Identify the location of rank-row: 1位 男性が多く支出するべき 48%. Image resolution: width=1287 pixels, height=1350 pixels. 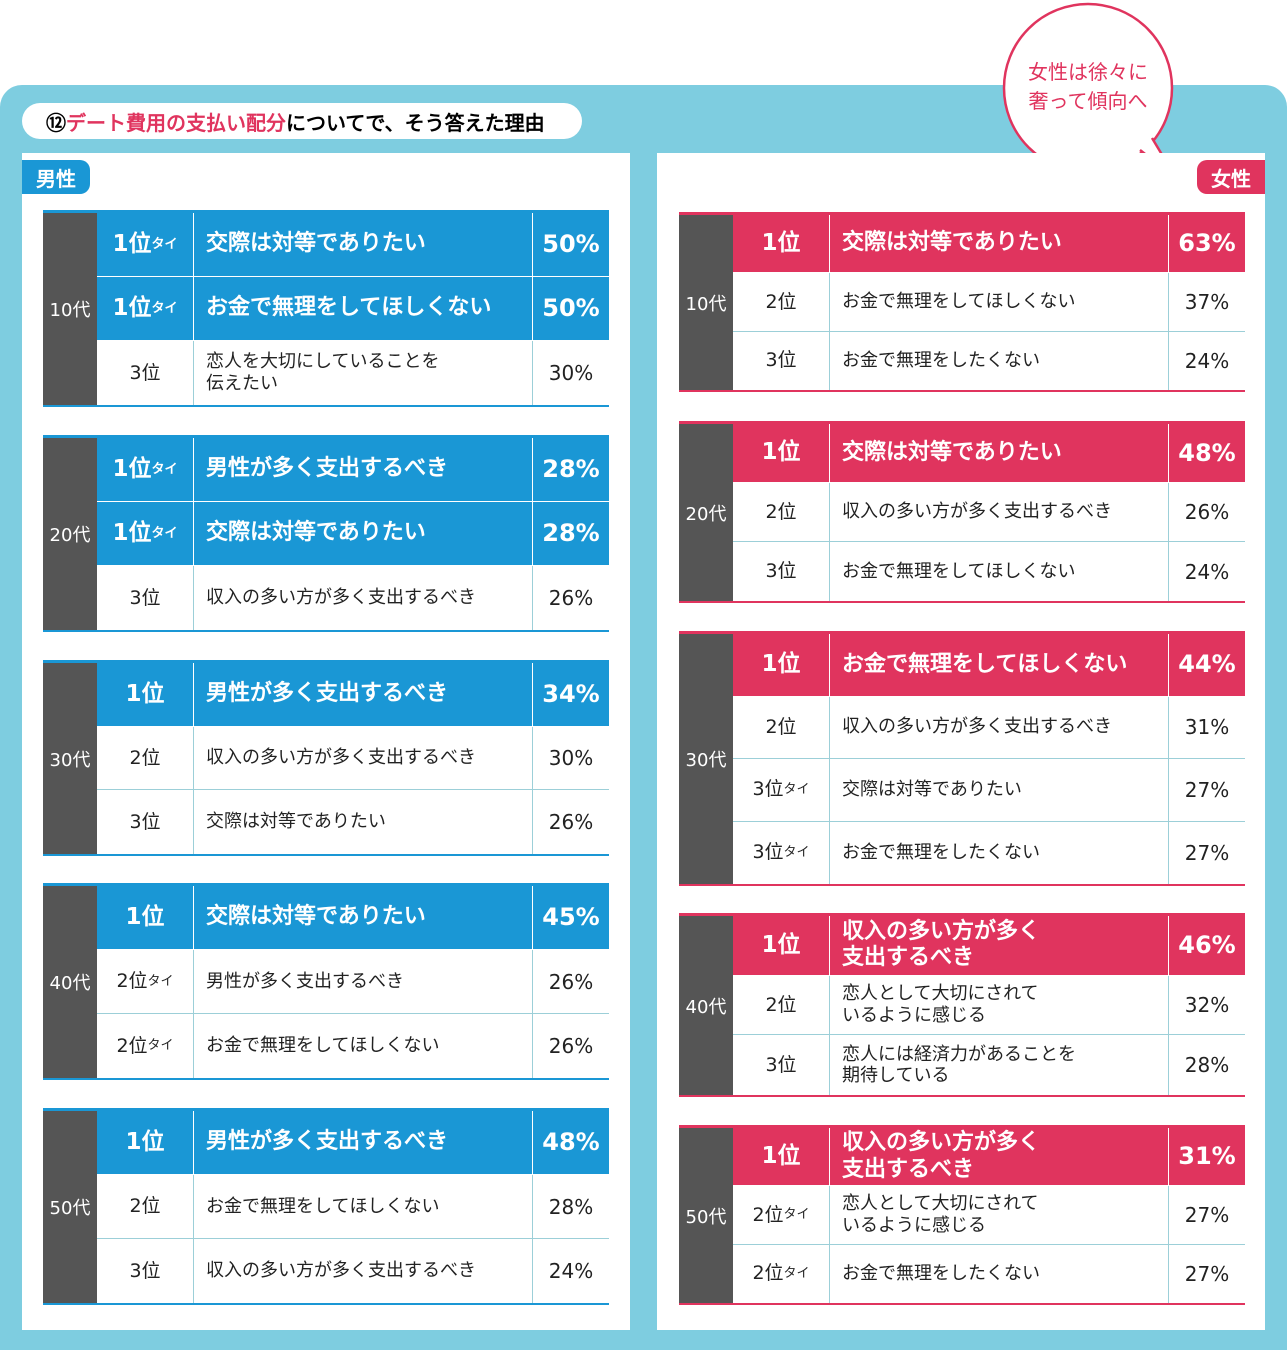
(353, 1143).